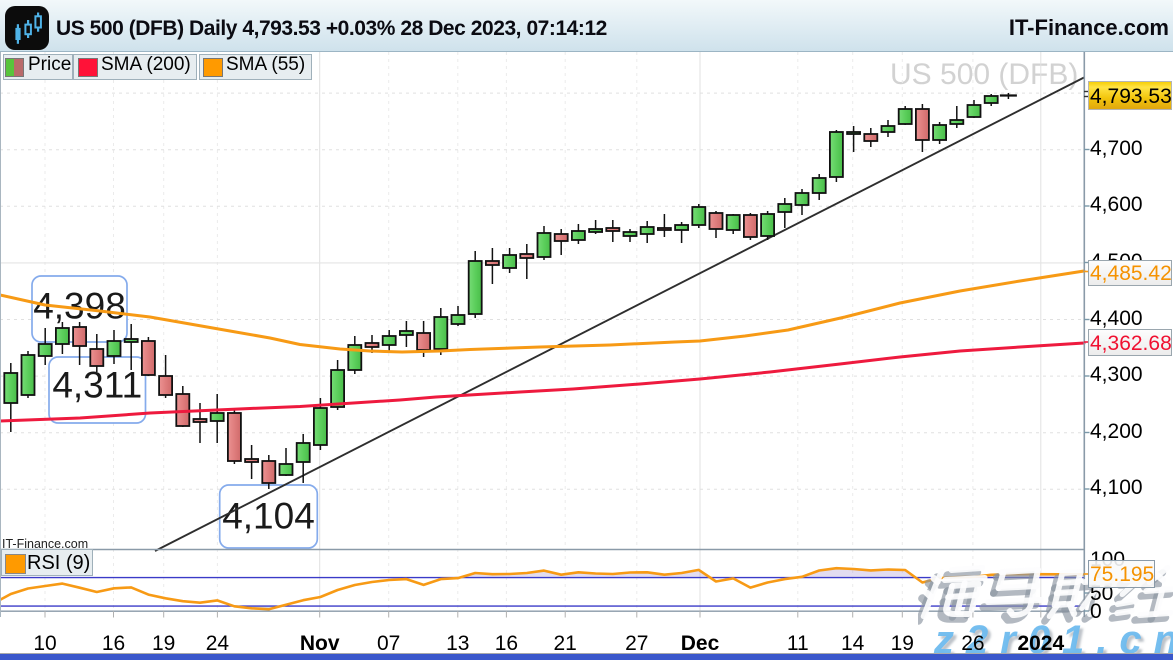 The height and width of the screenshot is (660, 1173). I want to click on svg-text: 4,104, so click(268, 516).